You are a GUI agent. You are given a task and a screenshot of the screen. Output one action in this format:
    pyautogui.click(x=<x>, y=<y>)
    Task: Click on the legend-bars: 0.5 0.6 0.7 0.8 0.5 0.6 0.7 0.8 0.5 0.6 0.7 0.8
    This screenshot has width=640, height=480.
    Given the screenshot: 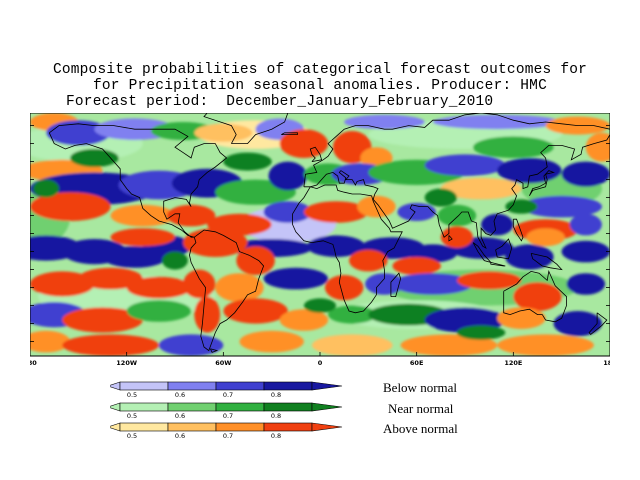 What is the action you would take?
    pyautogui.click(x=226, y=409)
    